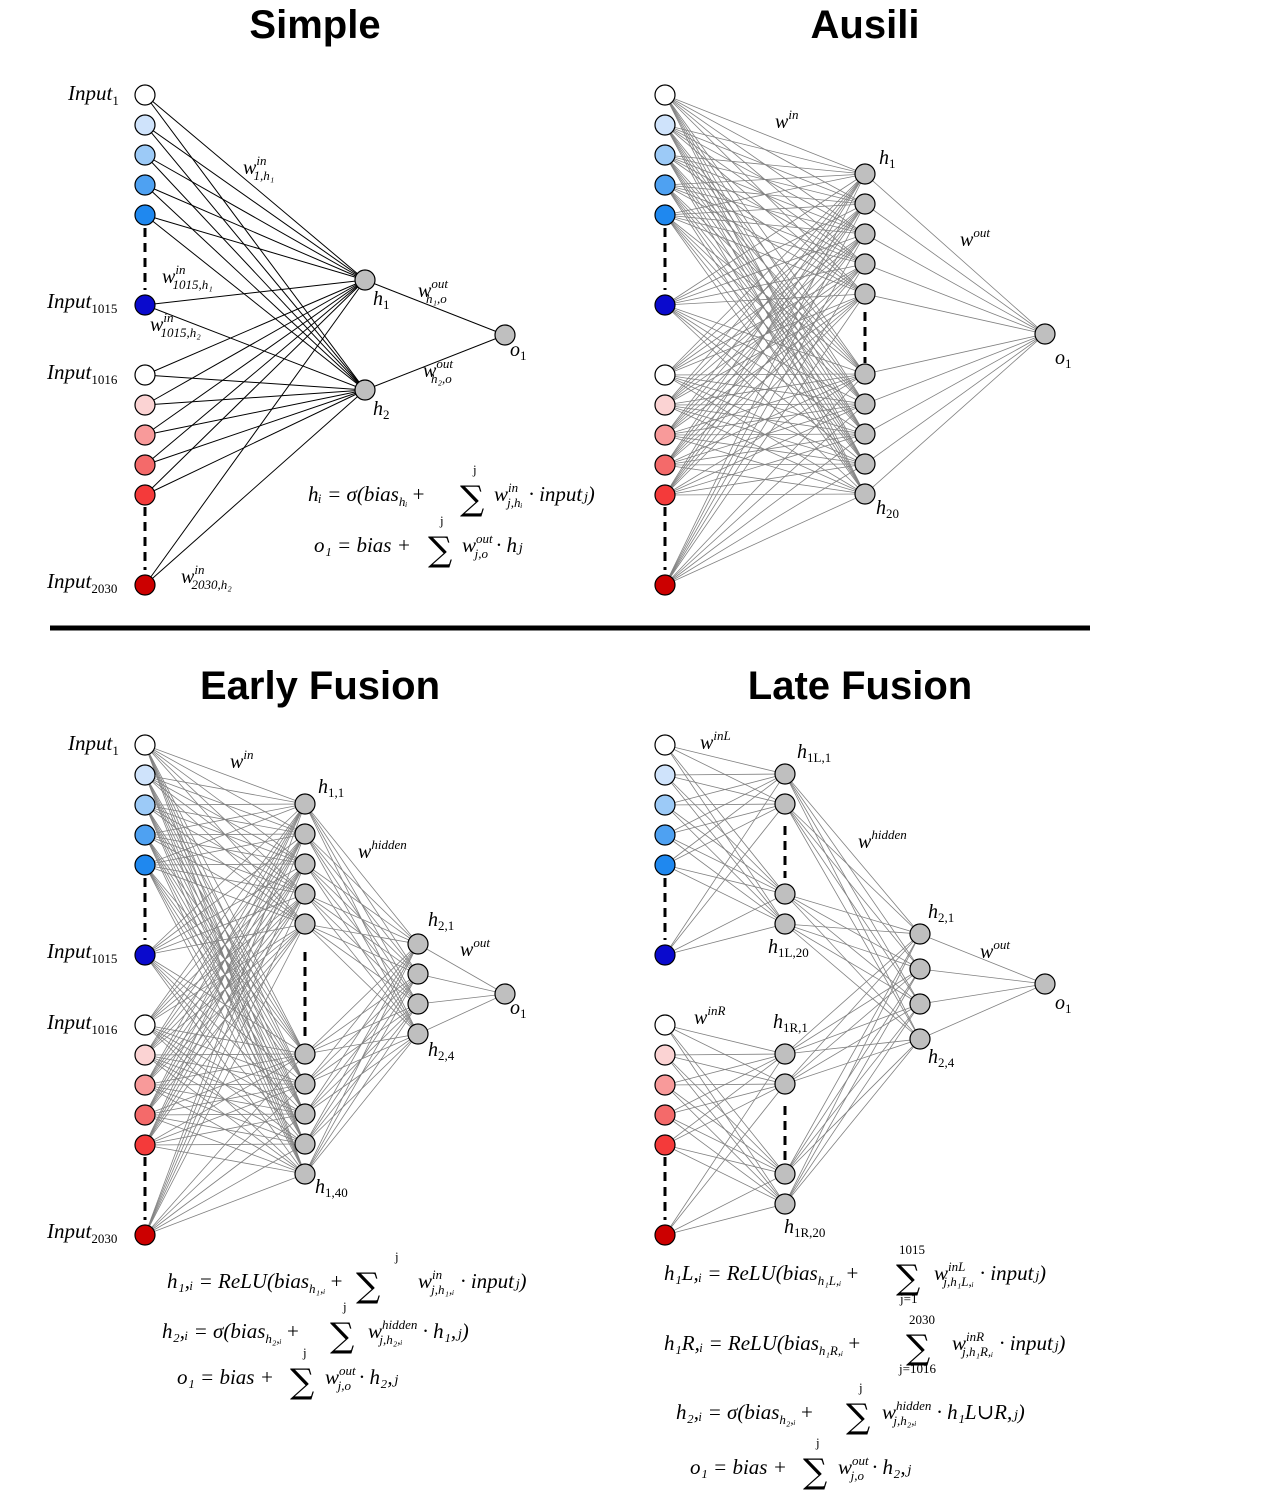 The width and height of the screenshot is (1271, 1503). Describe the element at coordinates (225, 1377) in the screenshot. I see `svg-text: o₁ = bias +` at that location.